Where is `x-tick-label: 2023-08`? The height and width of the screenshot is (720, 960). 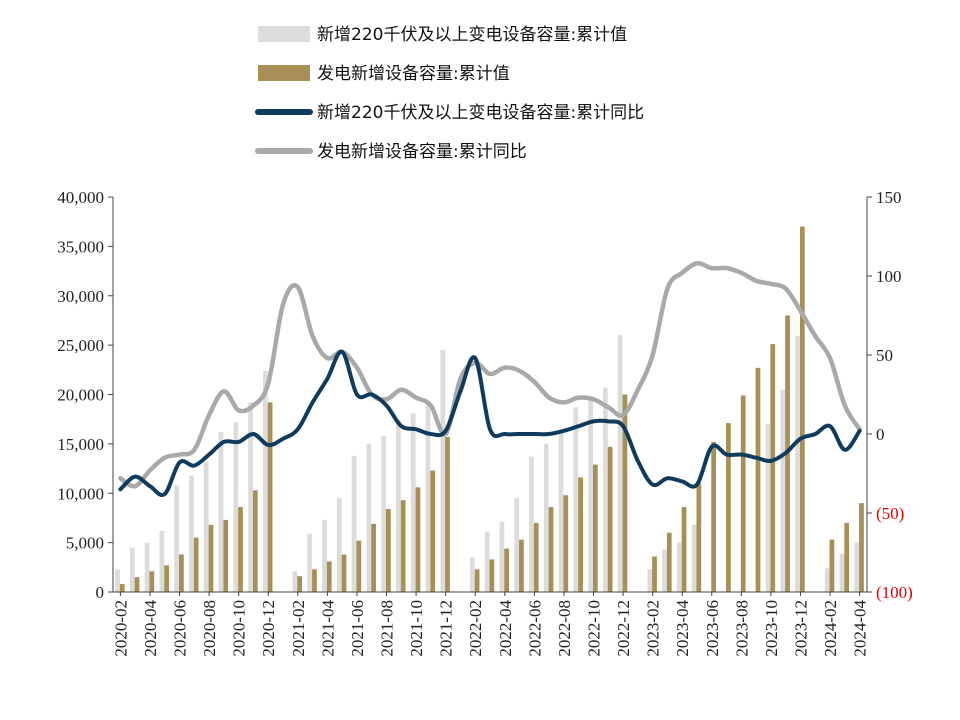
x-tick-label: 2023-08 is located at coordinates (741, 628).